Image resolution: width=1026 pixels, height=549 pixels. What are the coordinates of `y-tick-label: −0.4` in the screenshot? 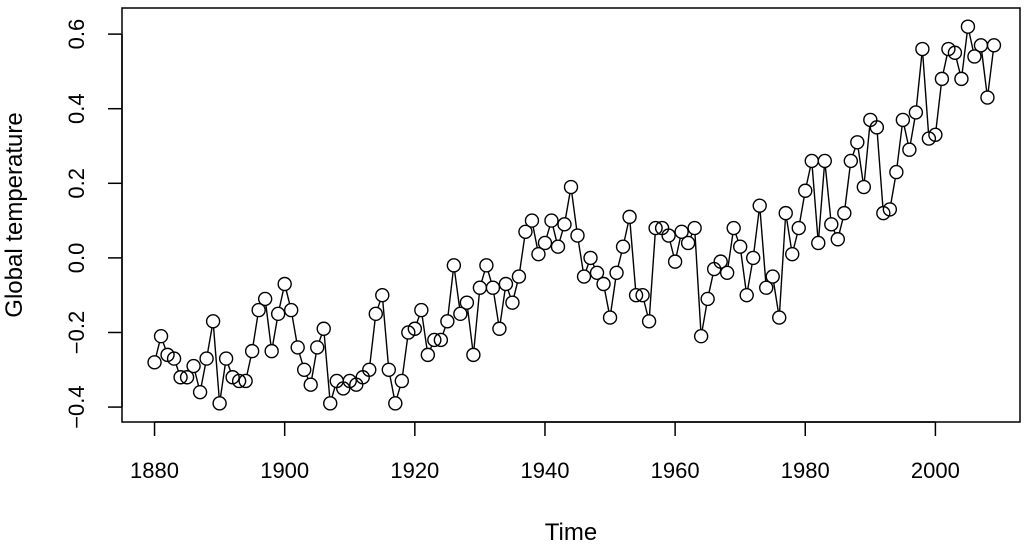 It's located at (76, 406).